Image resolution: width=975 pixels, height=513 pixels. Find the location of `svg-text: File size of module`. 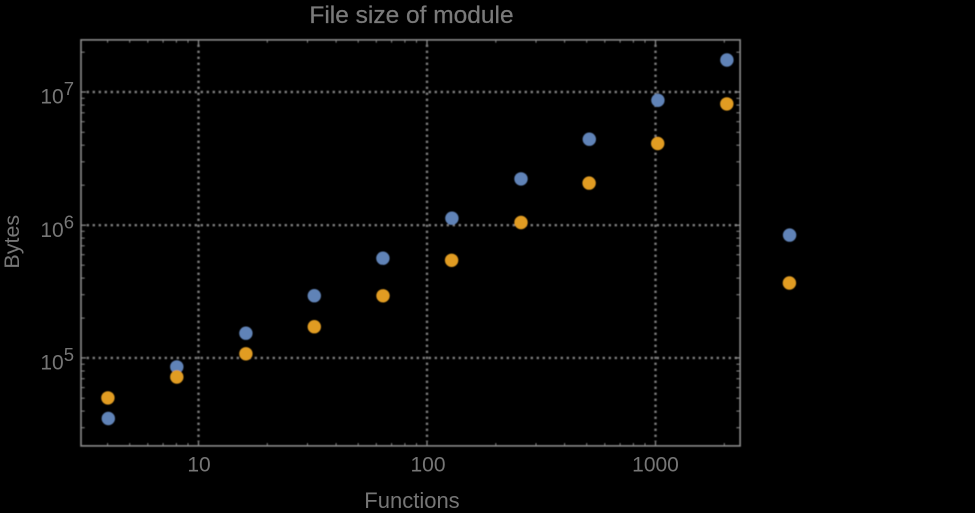

svg-text: File size of module is located at coordinates (411, 15).